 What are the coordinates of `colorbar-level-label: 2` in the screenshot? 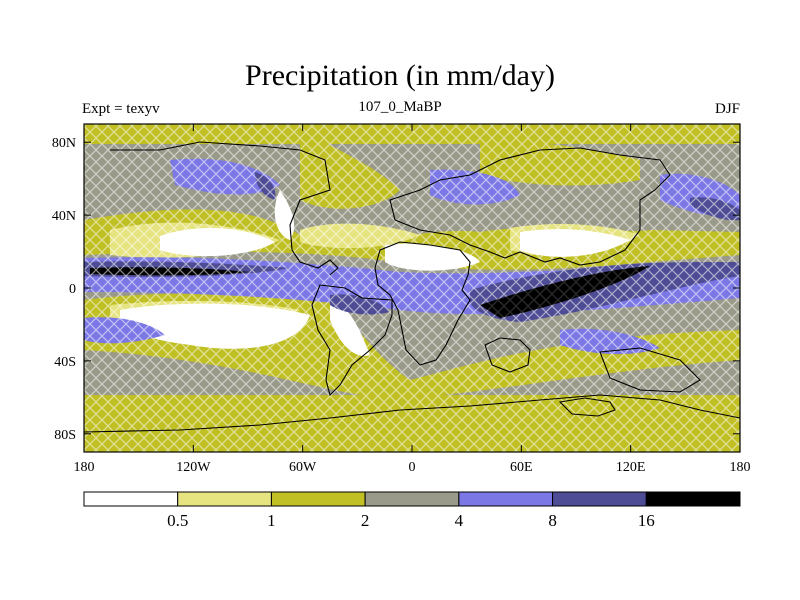 It's located at (365, 520).